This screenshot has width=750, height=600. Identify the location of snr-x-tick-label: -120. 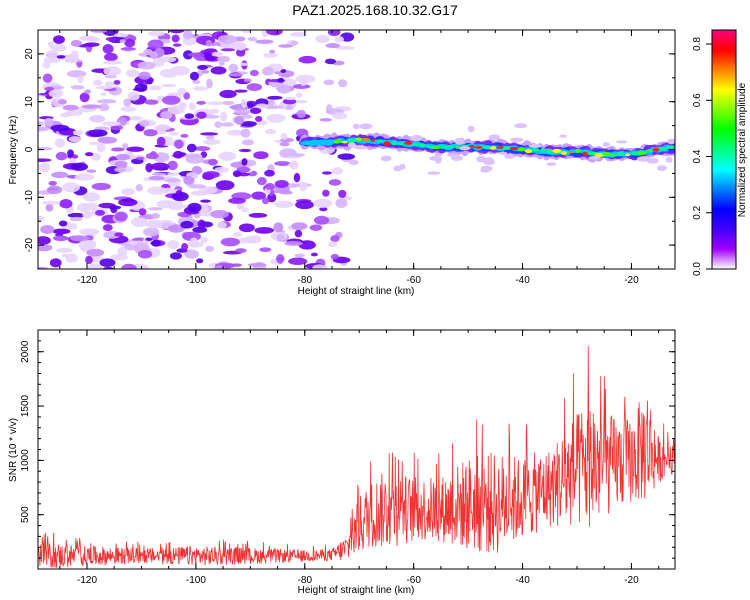
(87, 580).